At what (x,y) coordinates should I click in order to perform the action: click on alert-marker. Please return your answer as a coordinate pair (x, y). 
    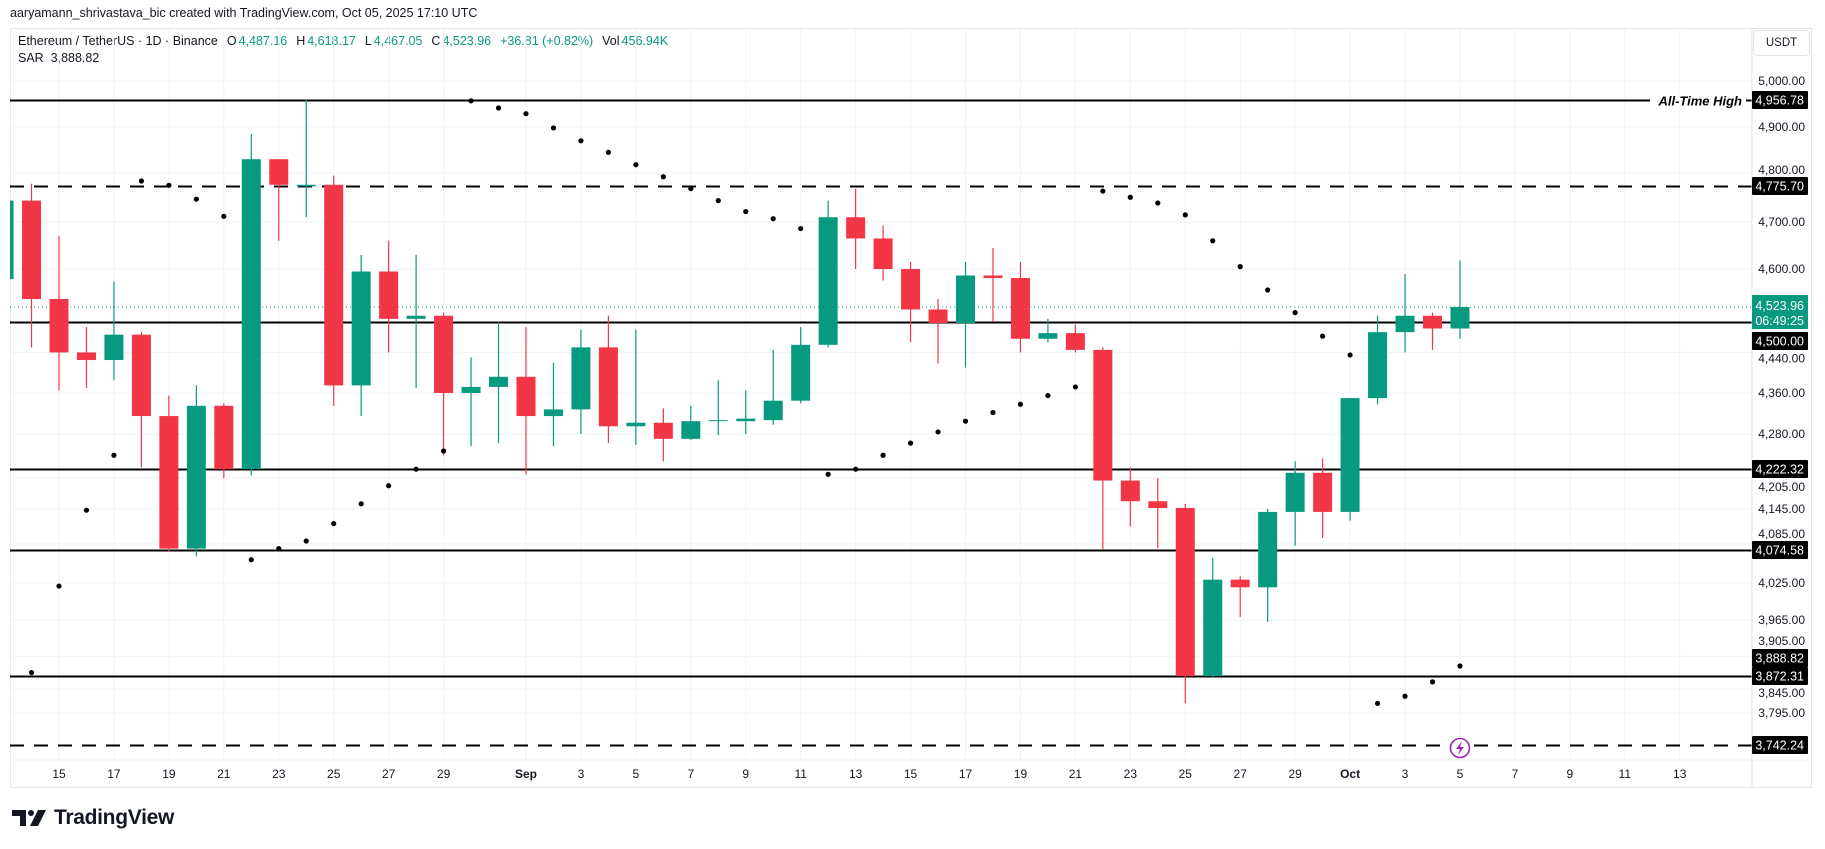
    Looking at the image, I should click on (1460, 748).